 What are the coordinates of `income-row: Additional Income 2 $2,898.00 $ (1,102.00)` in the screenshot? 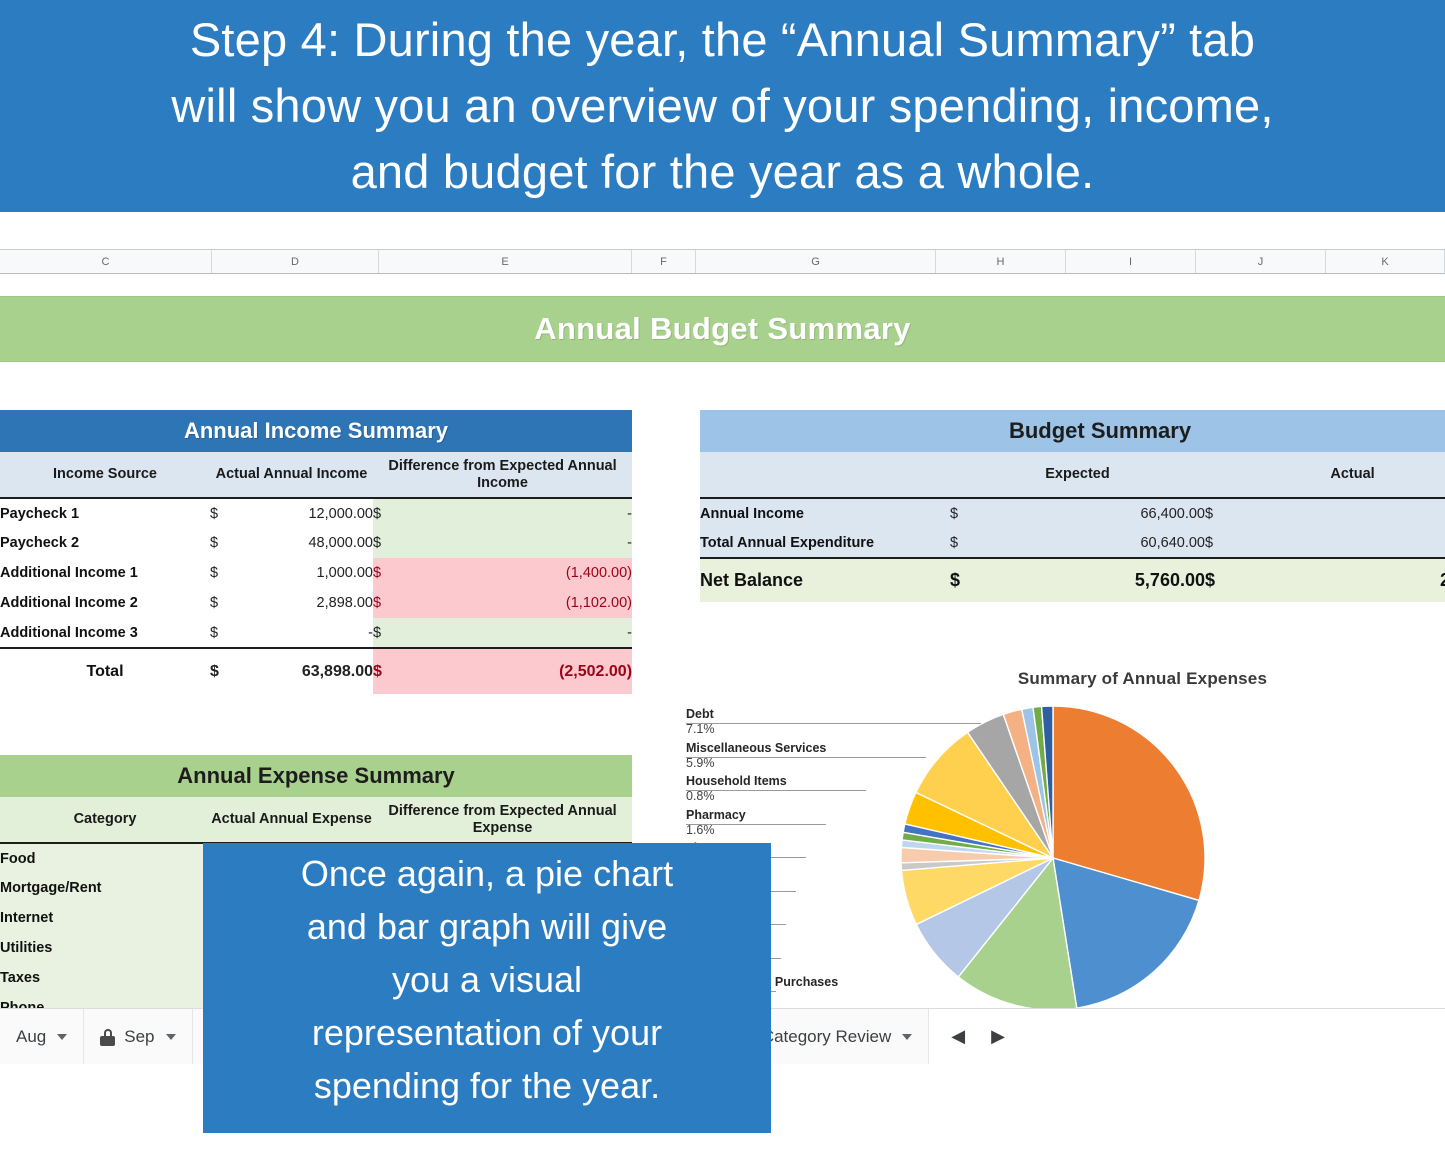 It's located at (316, 603).